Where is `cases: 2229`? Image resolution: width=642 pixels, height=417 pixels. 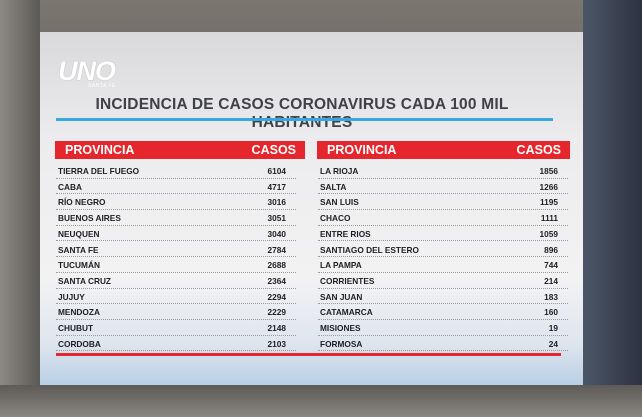 cases: 2229 is located at coordinates (276, 312).